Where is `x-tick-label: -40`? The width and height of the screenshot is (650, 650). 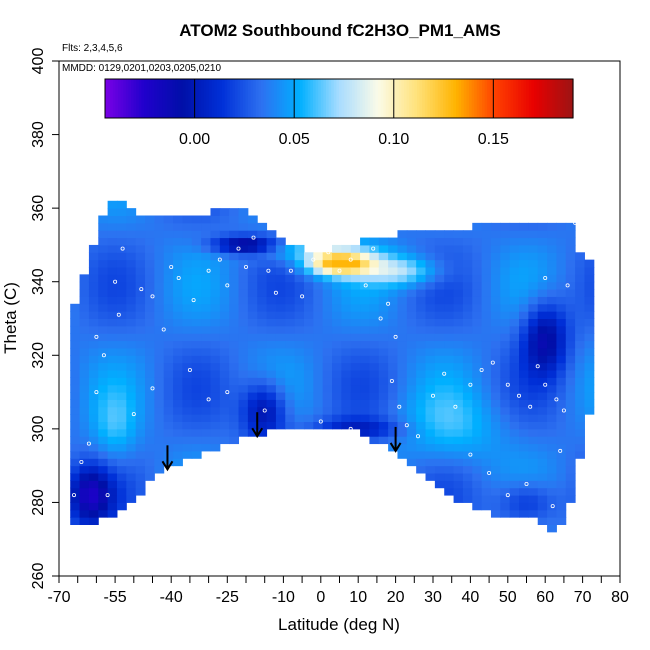
x-tick-label: -40 is located at coordinates (171, 597).